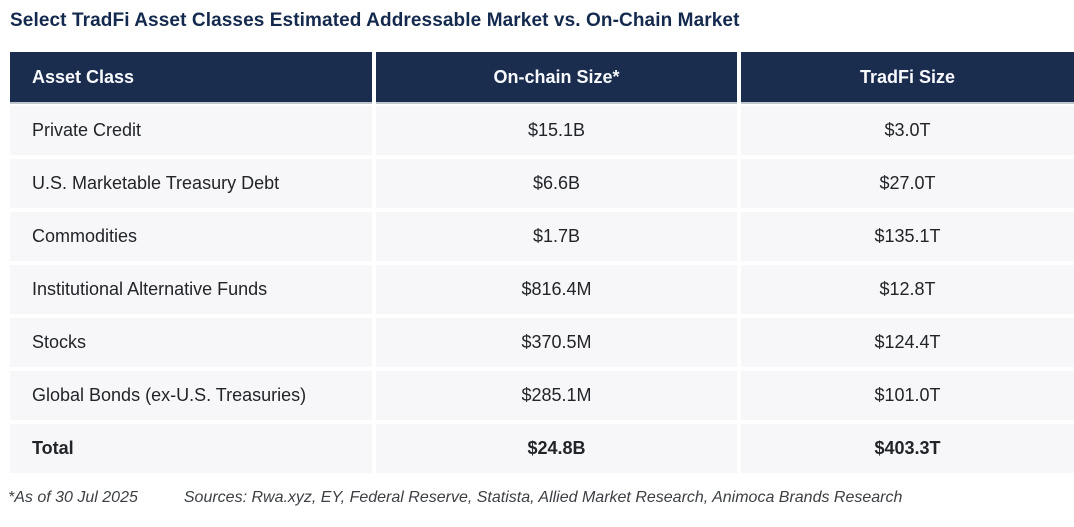 The image size is (1074, 527). Describe the element at coordinates (191, 77) in the screenshot. I see `column-header-asset-class: Asset Class` at that location.